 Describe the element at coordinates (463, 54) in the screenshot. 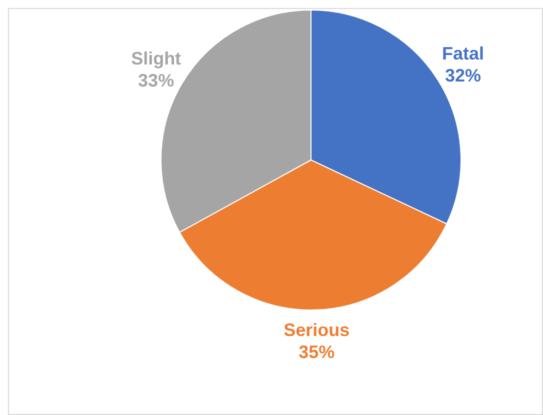

I see `slice-label: Fatal` at that location.